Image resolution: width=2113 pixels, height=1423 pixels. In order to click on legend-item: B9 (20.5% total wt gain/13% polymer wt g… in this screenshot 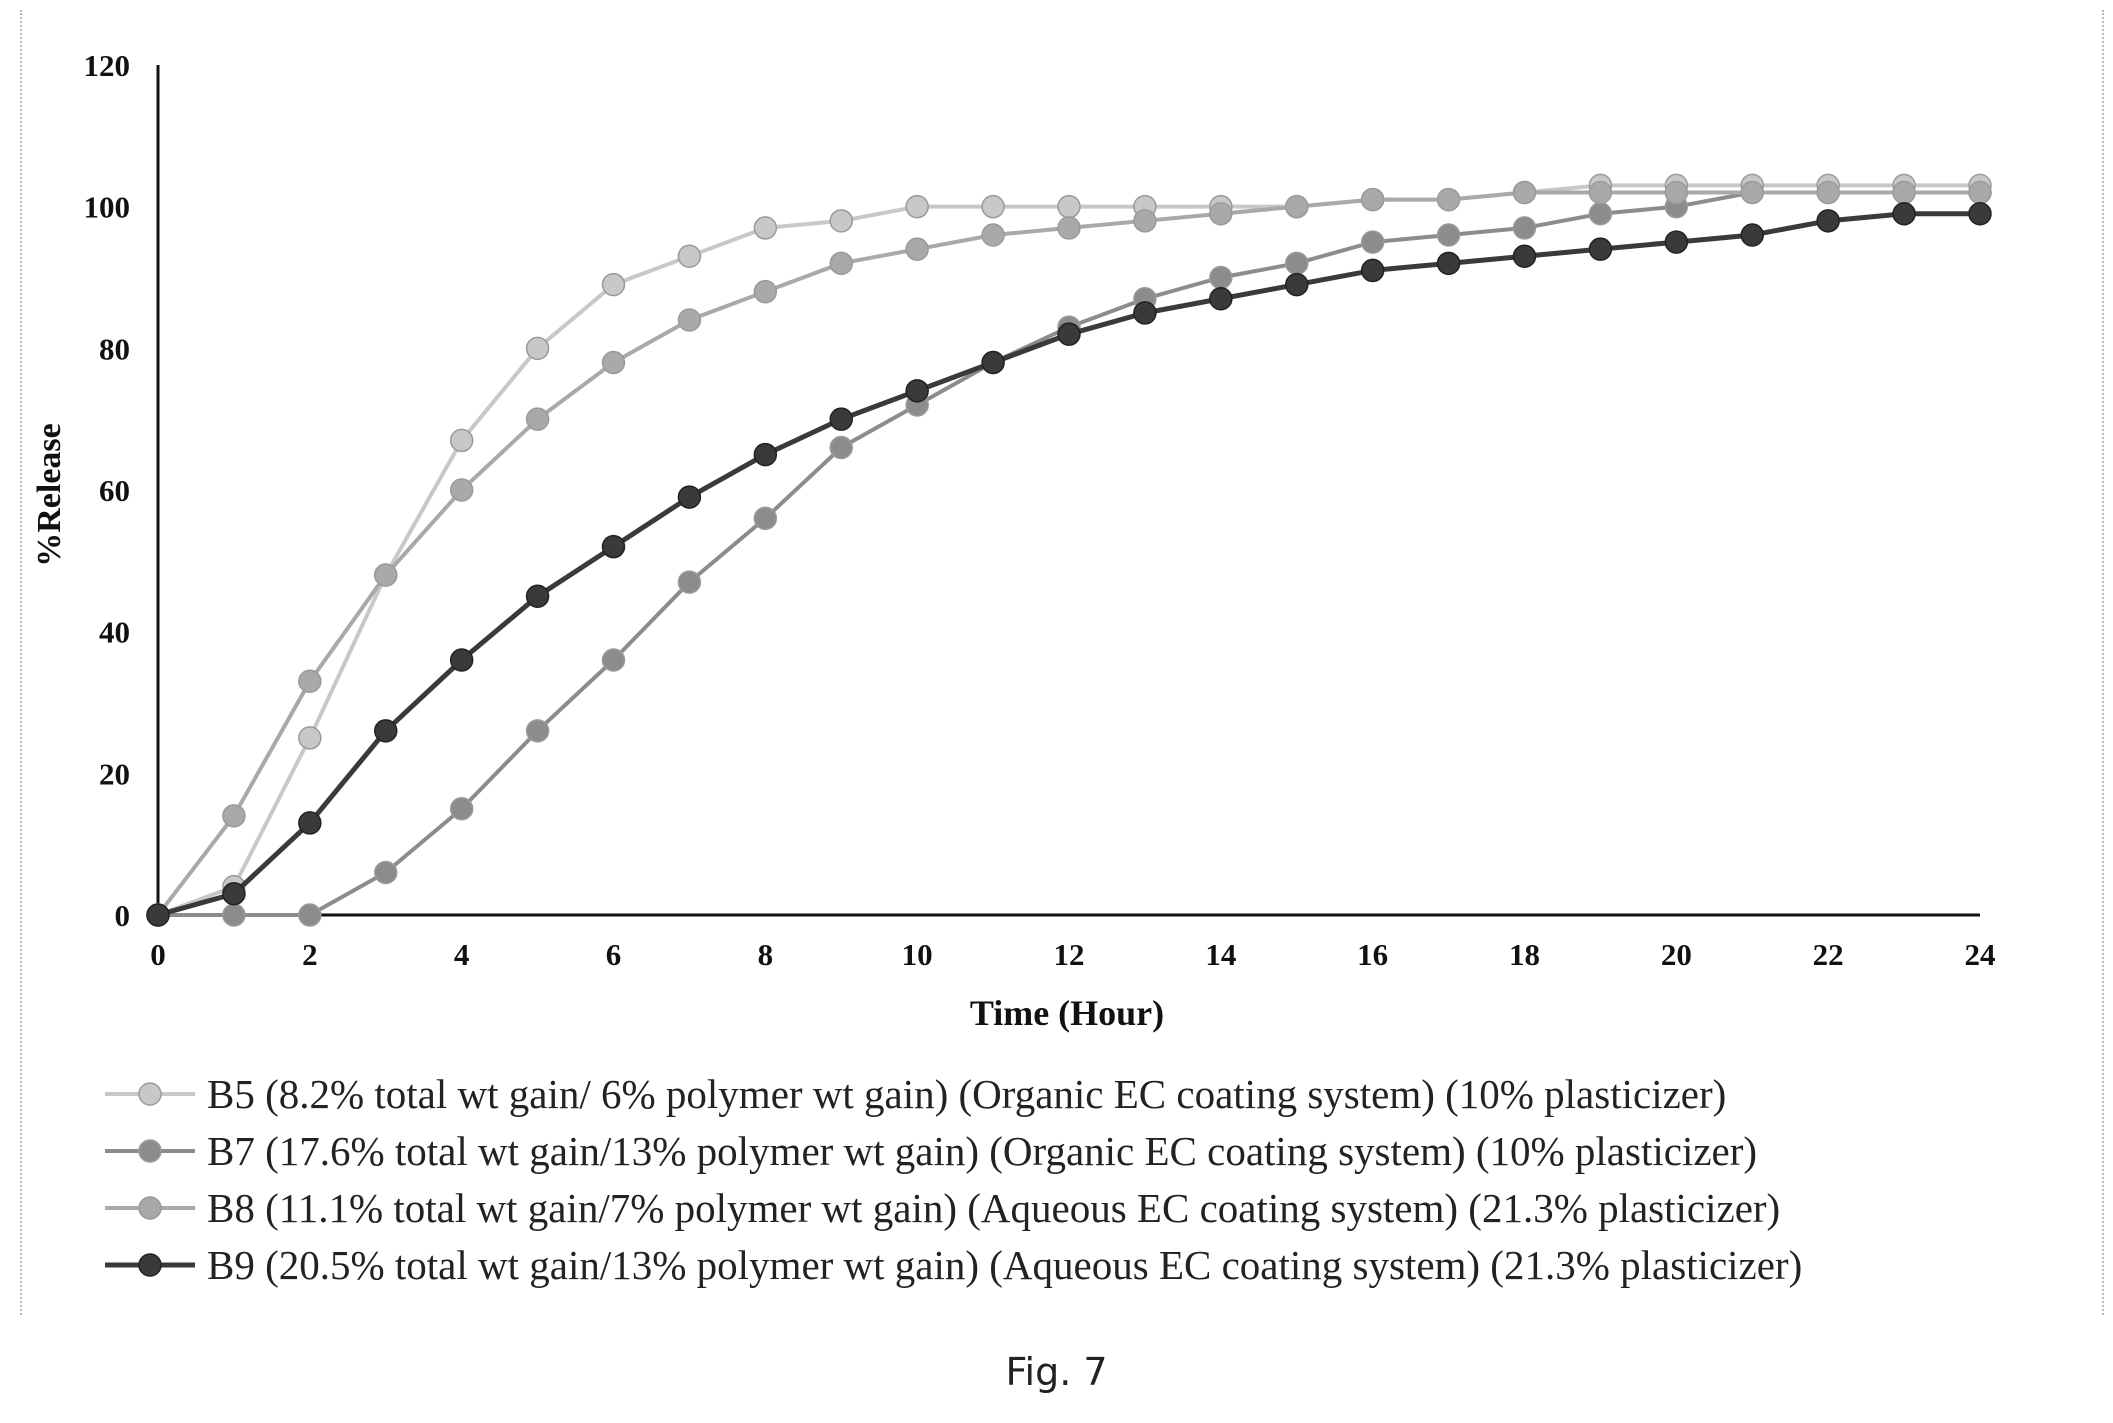, I will do `click(953, 1264)`.